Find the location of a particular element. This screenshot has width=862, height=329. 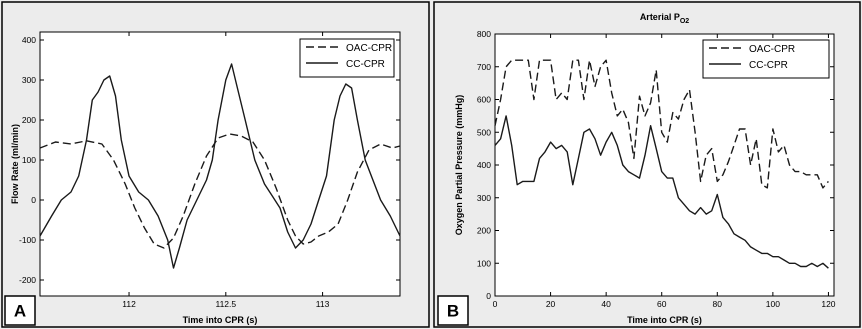

panel-b-title-subscript: O2 is located at coordinates (684, 21).